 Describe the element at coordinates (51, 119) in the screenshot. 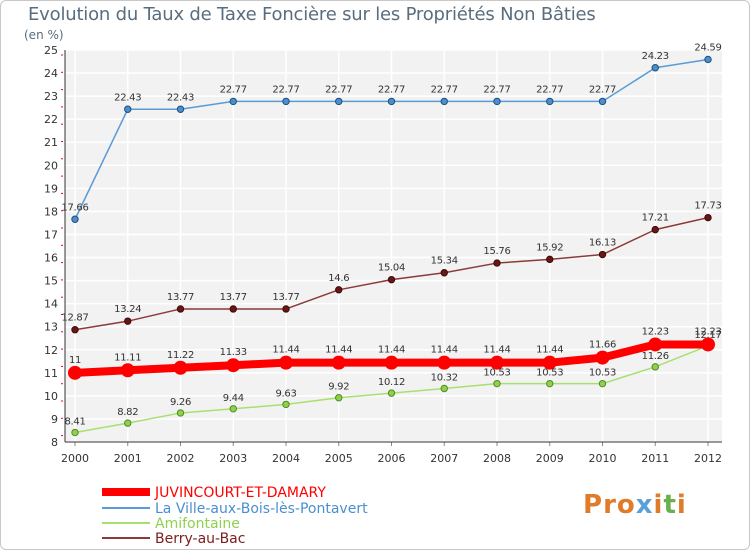

I see `y-tick-label: 22` at that location.